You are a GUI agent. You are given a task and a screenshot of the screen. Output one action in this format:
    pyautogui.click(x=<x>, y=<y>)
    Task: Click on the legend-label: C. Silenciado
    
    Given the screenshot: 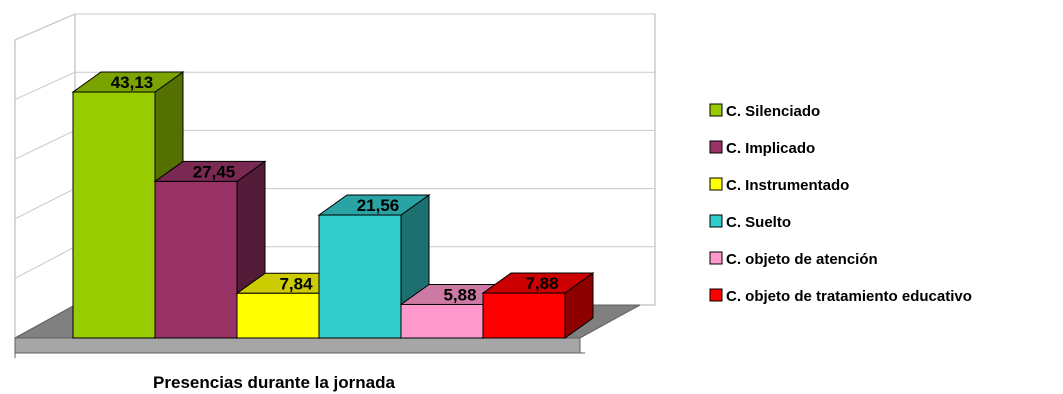 What is the action you would take?
    pyautogui.click(x=773, y=111)
    